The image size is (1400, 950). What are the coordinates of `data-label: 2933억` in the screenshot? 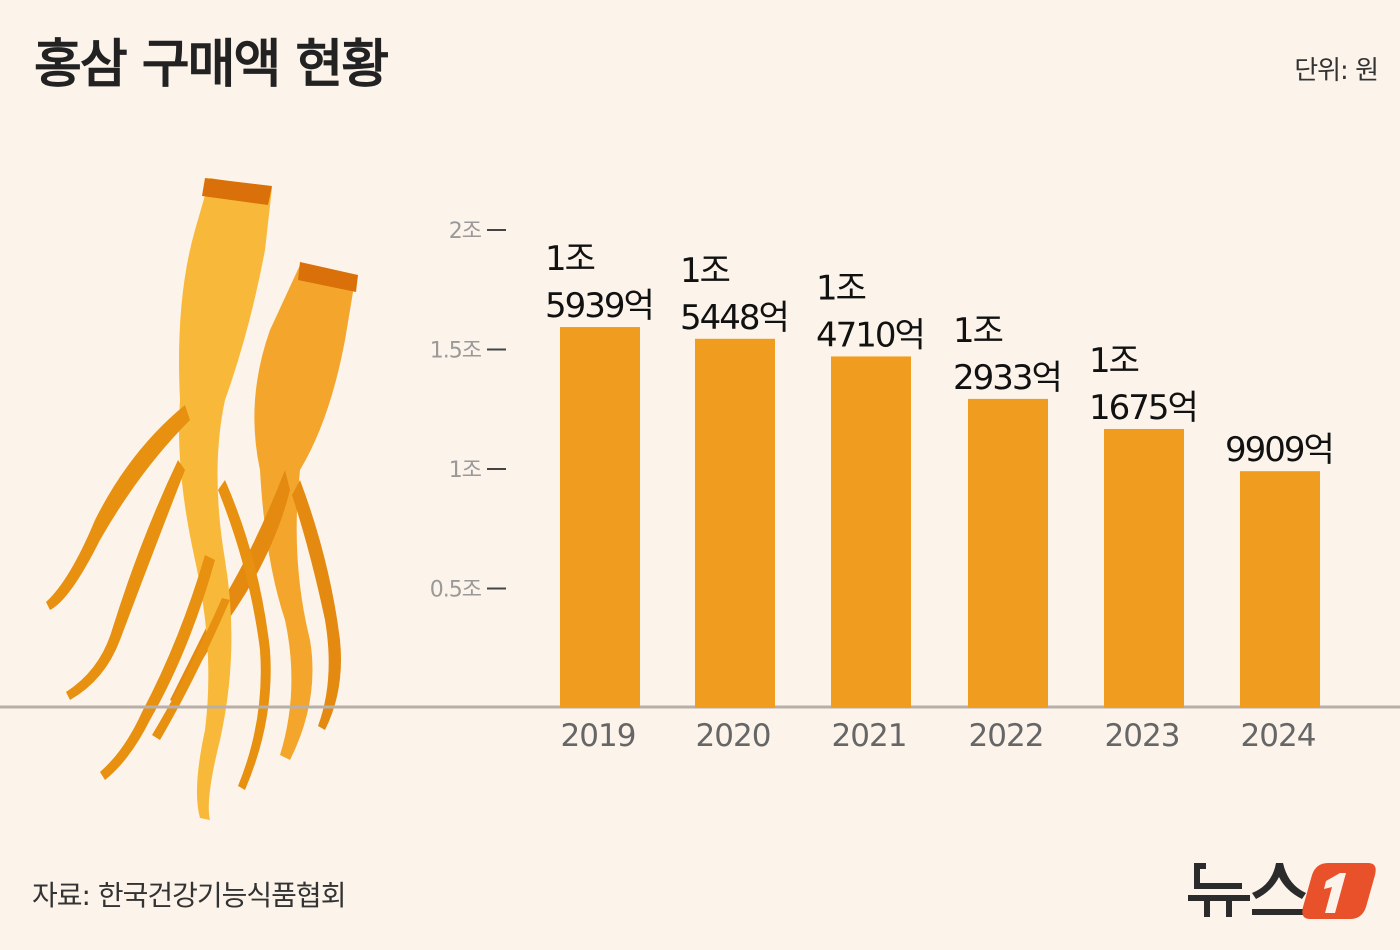 It's located at (1007, 378).